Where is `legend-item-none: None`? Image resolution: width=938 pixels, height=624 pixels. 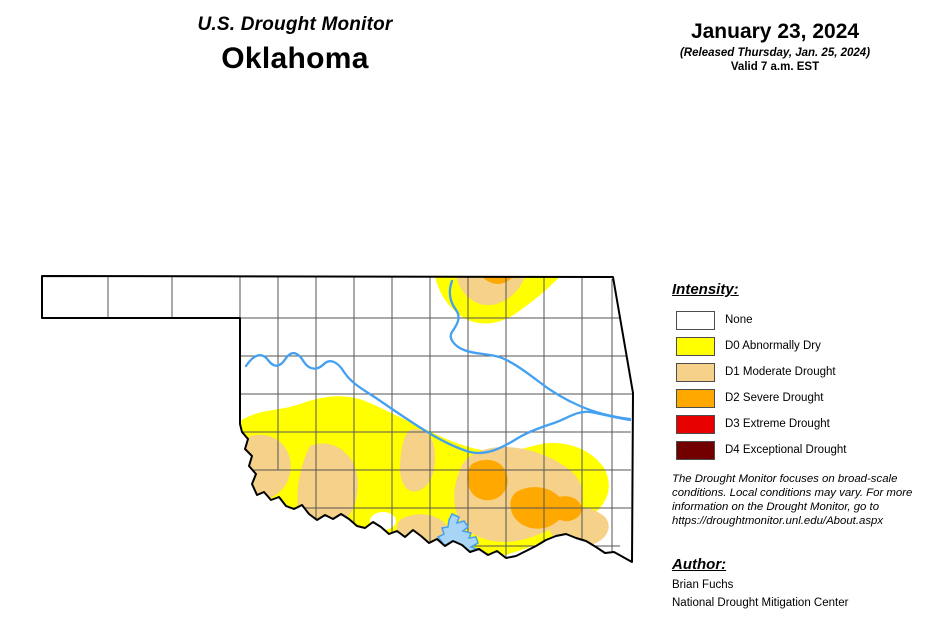 legend-item-none: None is located at coordinates (802, 320).